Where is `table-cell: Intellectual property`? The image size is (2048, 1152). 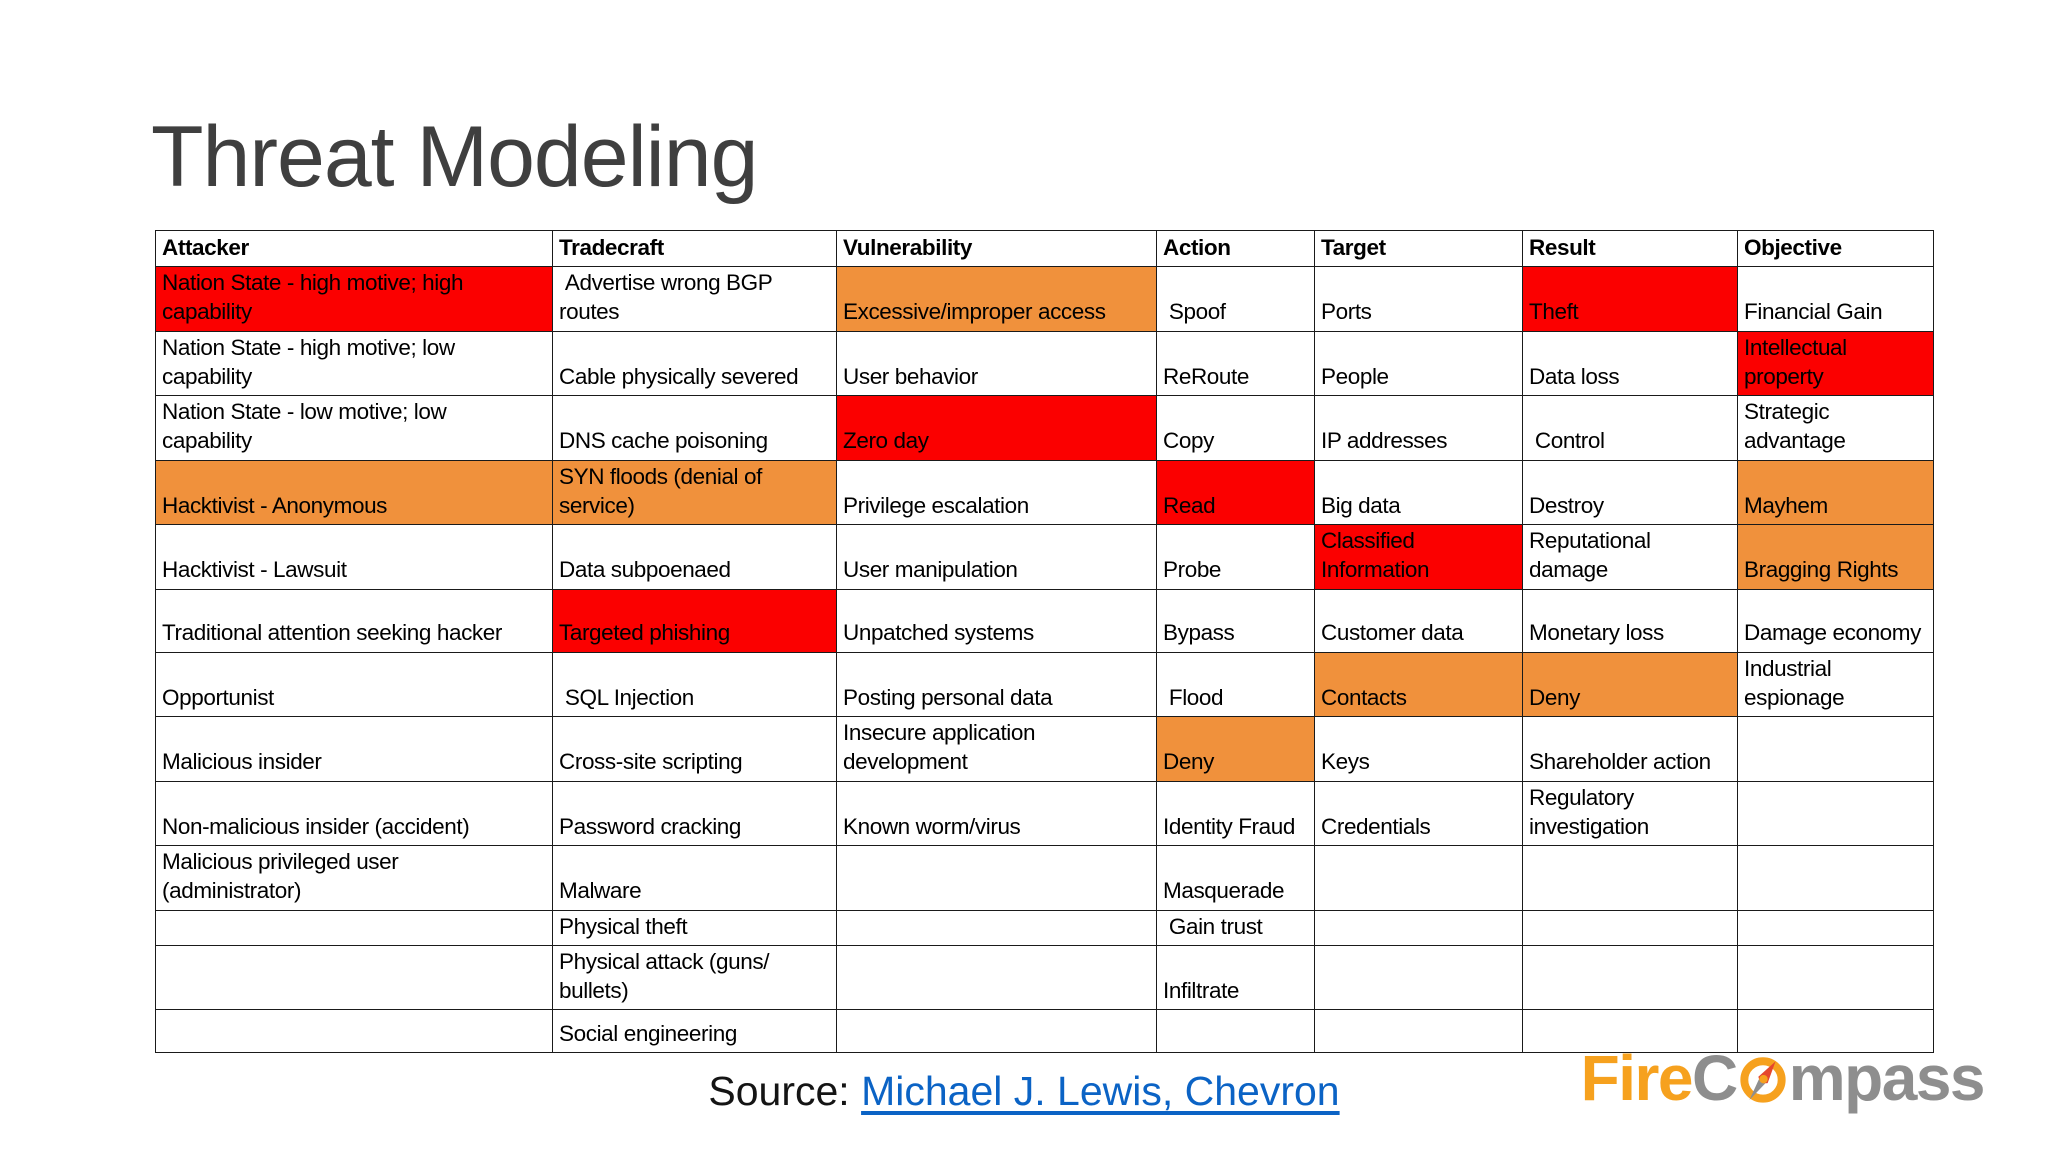 table-cell: Intellectual property is located at coordinates (1835, 363).